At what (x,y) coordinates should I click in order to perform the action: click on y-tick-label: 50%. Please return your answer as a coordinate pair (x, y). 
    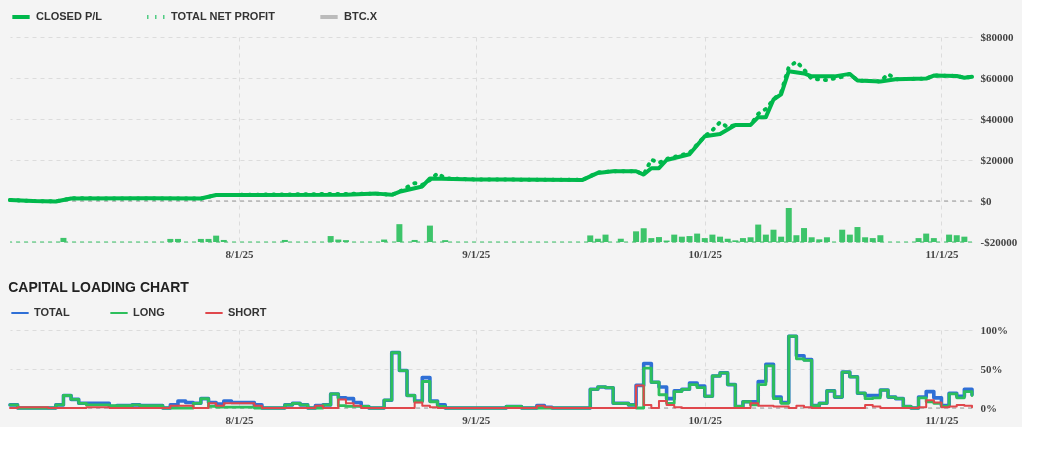
    Looking at the image, I should click on (991, 368).